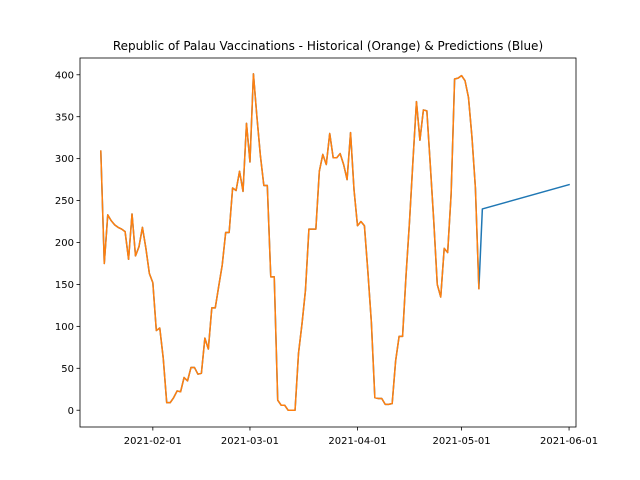 This screenshot has width=640, height=480. What do you see at coordinates (64, 201) in the screenshot?
I see `y-tick-label: 250` at bounding box center [64, 201].